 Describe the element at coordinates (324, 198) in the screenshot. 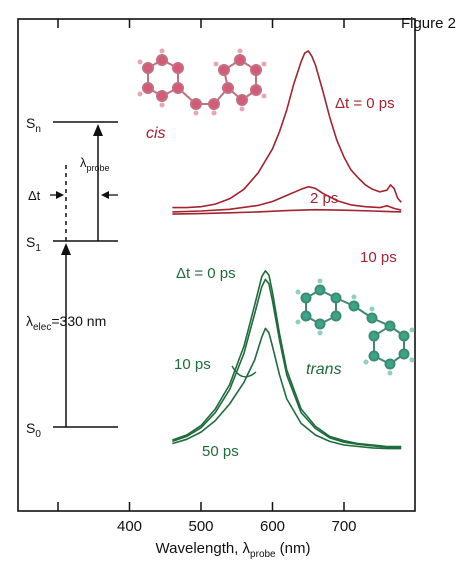

I see `cis-series-label-2ps: 2 ps` at that location.